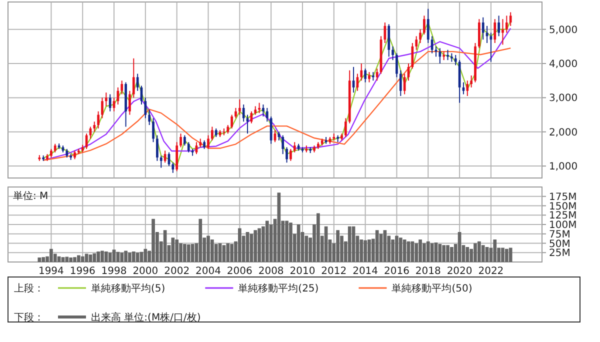 Image resolution: width=600 pixels, height=342 pixels. Describe the element at coordinates (145, 271) in the screenshot. I see `x-tick-label: 2000` at that location.